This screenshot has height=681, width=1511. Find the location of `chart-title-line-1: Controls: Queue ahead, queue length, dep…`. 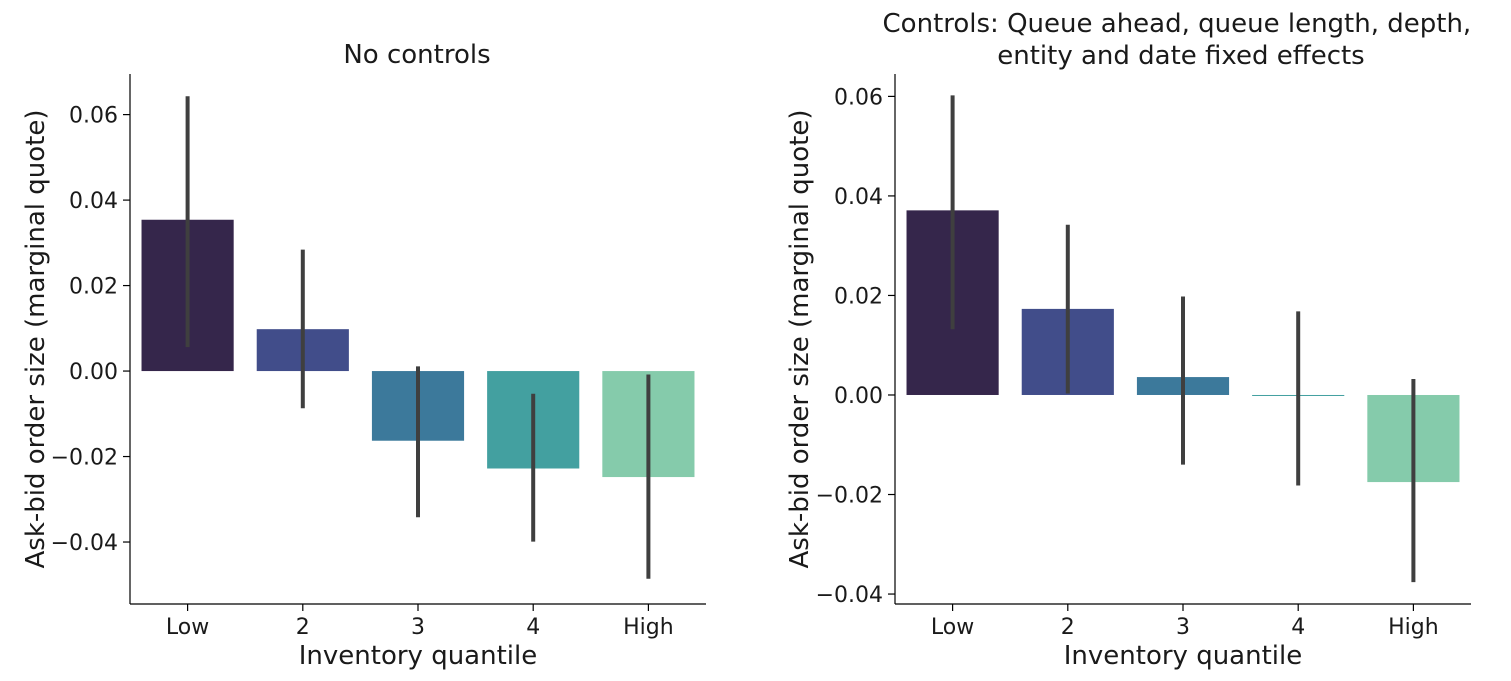

chart-title-line-1: Controls: Queue ahead, queue length, dep… is located at coordinates (1177, 24).